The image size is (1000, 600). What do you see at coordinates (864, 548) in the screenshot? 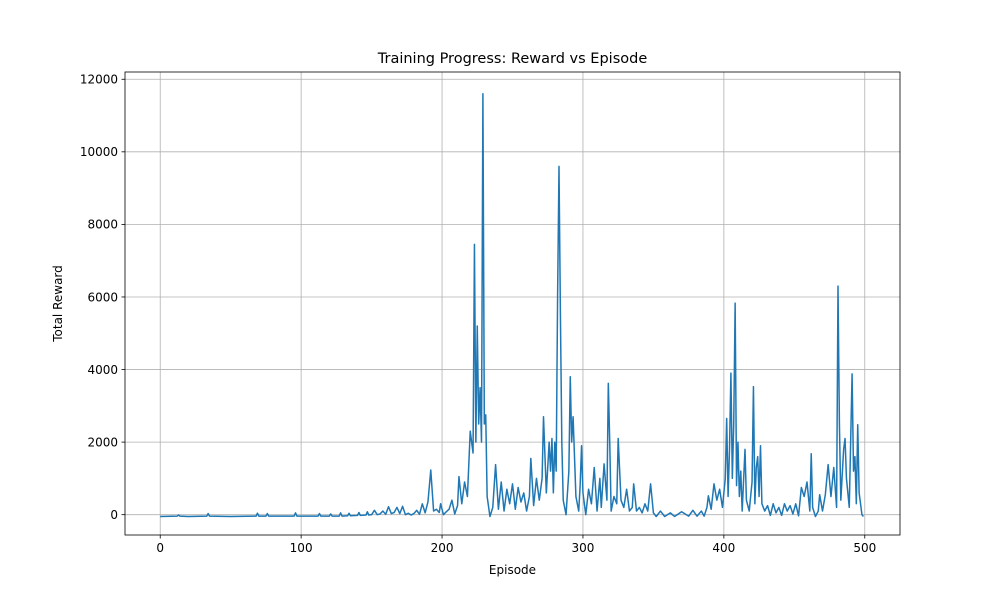
I see `x-tick-label: 500` at bounding box center [864, 548].